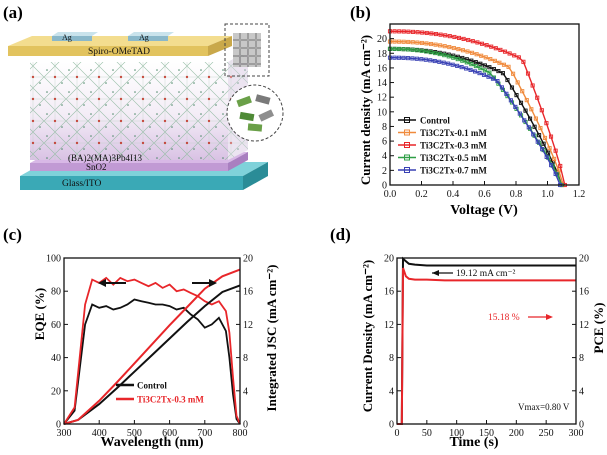 Image resolution: width=607 pixels, height=455 pixels. Describe the element at coordinates (453, 146) in the screenshot. I see `legend-entry-label: Ti3C2Tx-0.3 mM` at that location.